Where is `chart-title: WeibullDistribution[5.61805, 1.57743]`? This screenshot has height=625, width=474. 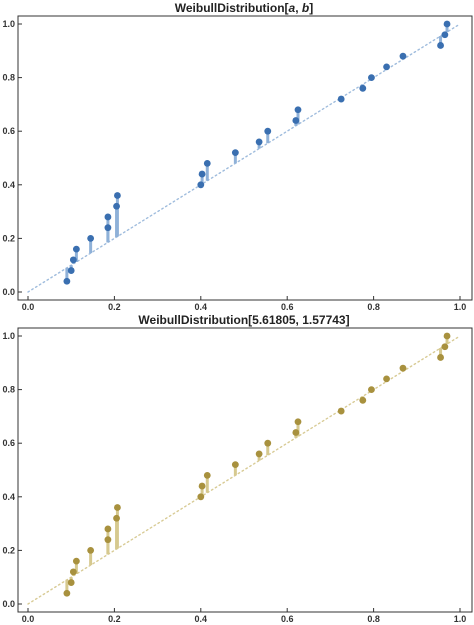
chart-title: WeibullDistribution[5.61805, 1.57743] is located at coordinates (243, 320).